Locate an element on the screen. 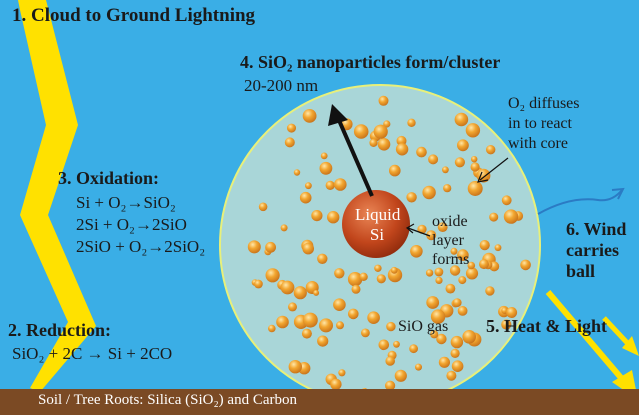 This screenshot has height=415, width=639. soil-strip is located at coordinates (319, 402).